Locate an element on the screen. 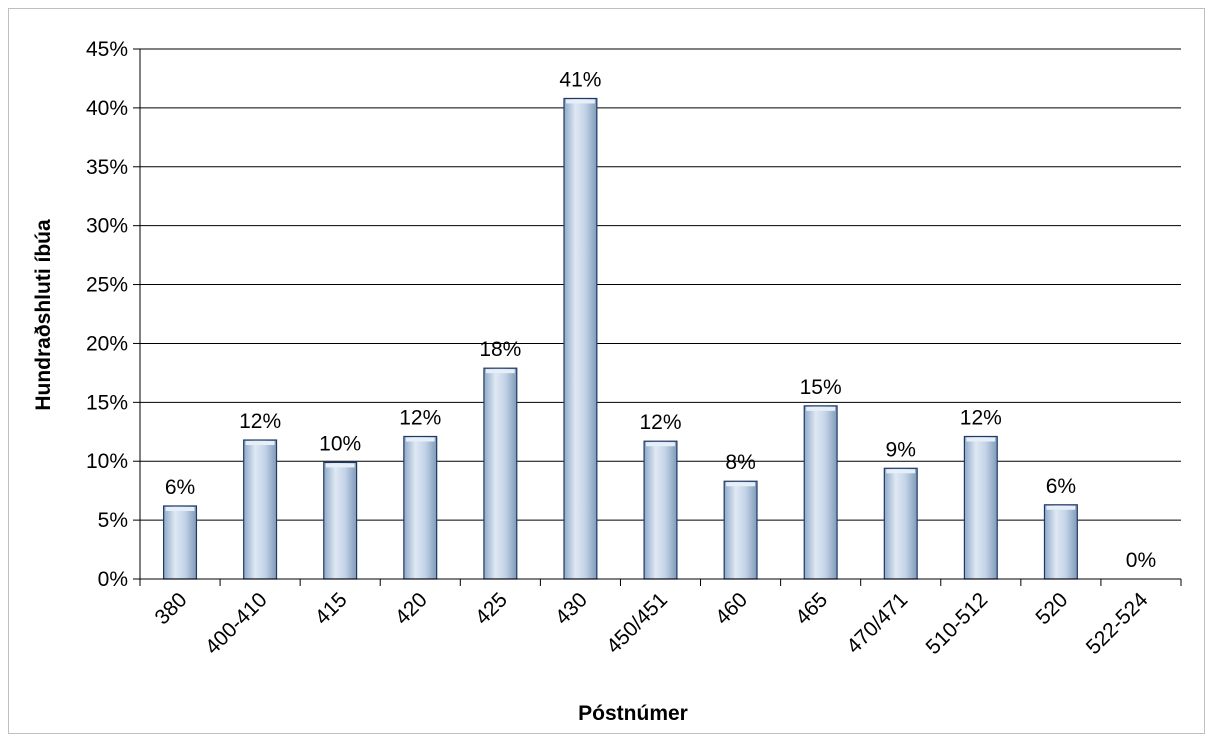 Image resolution: width=1215 pixels, height=742 pixels. y-tick-label: 0% is located at coordinates (113, 579).